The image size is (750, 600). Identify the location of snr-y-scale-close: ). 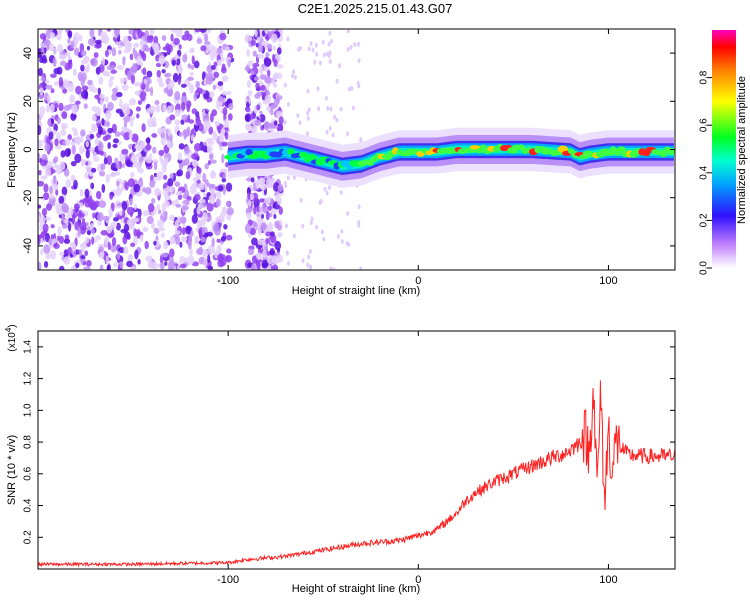
(12, 325).